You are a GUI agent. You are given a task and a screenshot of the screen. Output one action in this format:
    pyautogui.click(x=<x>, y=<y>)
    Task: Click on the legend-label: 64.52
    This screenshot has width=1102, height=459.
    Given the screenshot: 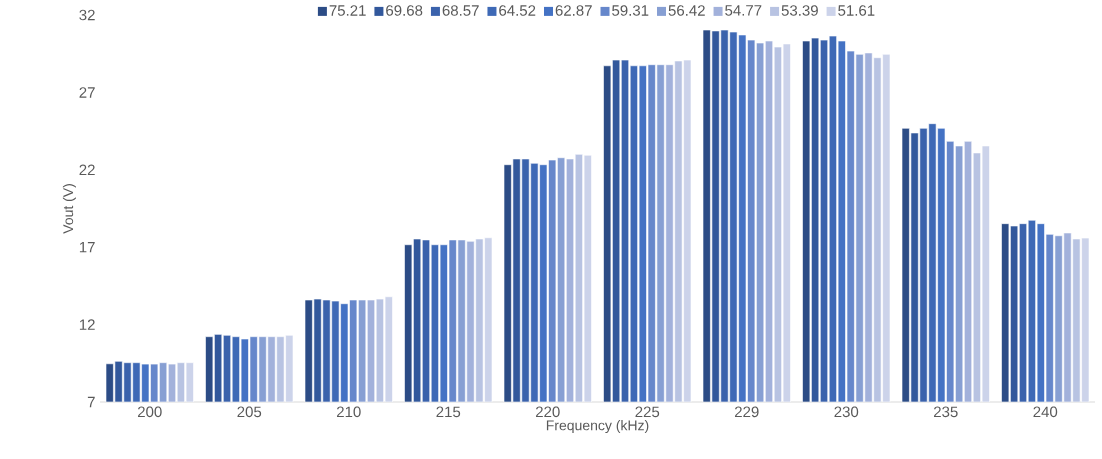 What is the action you would take?
    pyautogui.click(x=517, y=10)
    